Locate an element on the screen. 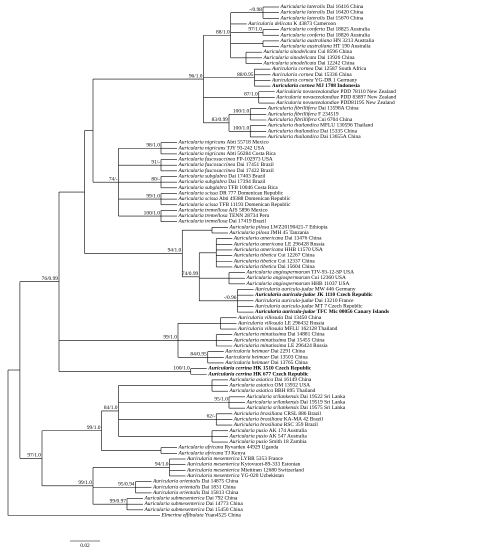  voucher: HHB 11037 USA is located at coordinates (330, 284).